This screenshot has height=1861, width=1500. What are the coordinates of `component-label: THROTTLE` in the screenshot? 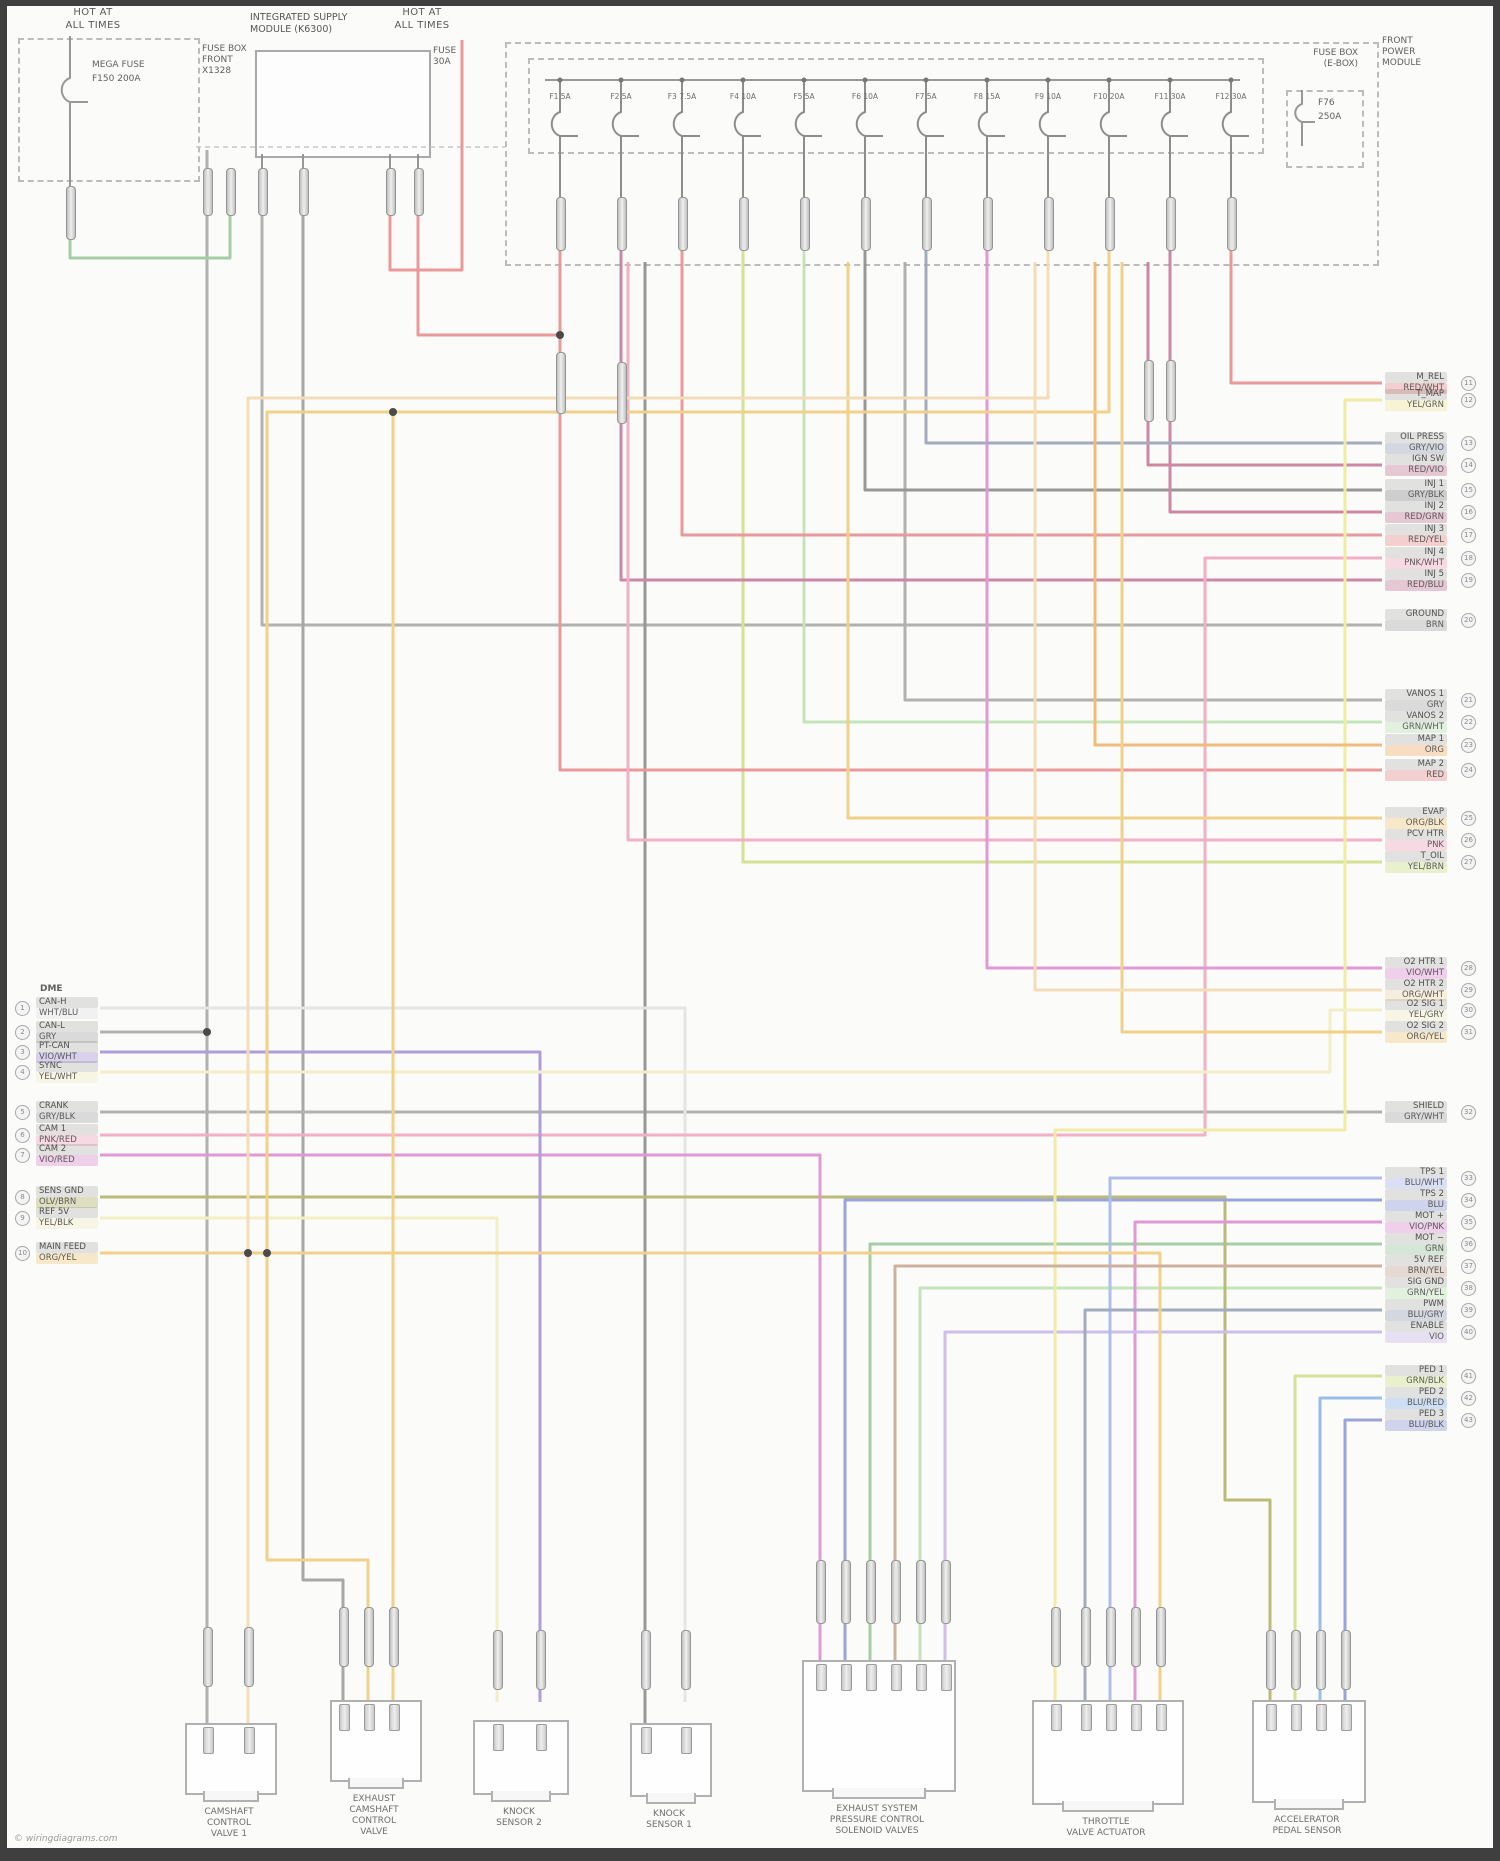 It's located at (1106, 1822).